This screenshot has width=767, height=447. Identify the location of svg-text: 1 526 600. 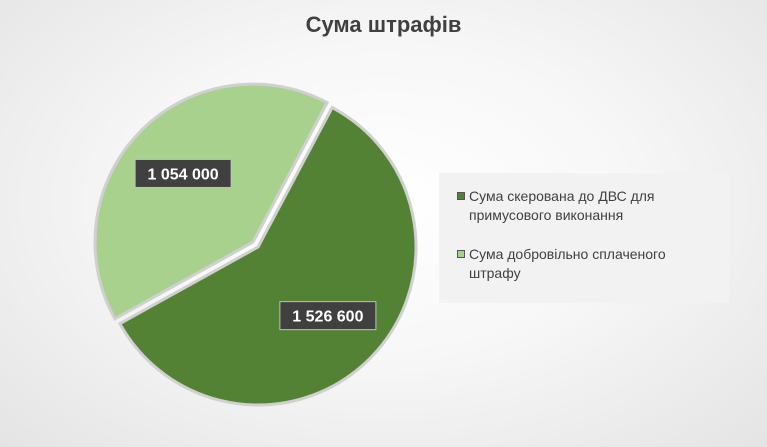
(327, 317).